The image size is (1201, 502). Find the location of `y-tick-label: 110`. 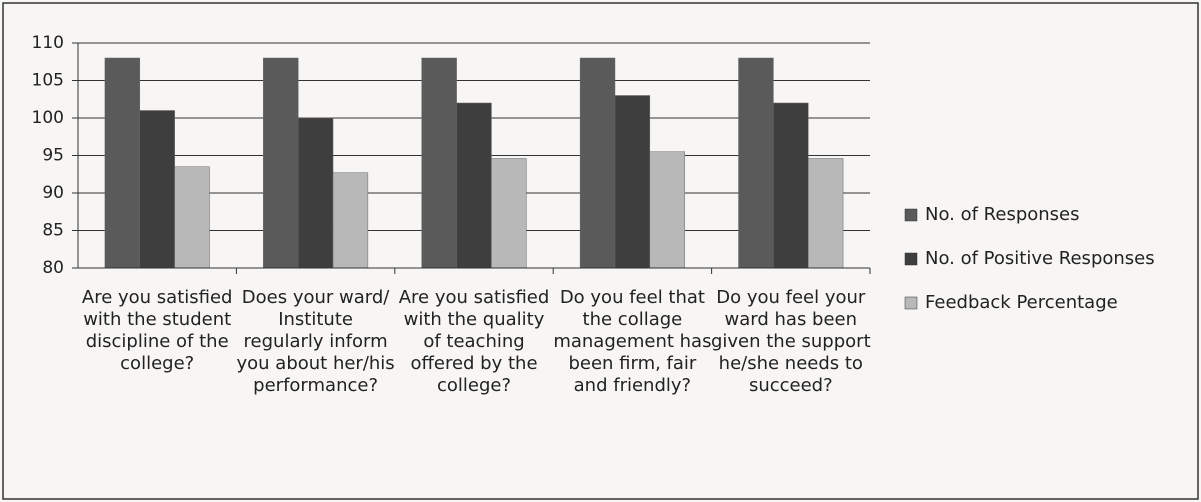

y-tick-label: 110 is located at coordinates (48, 43).